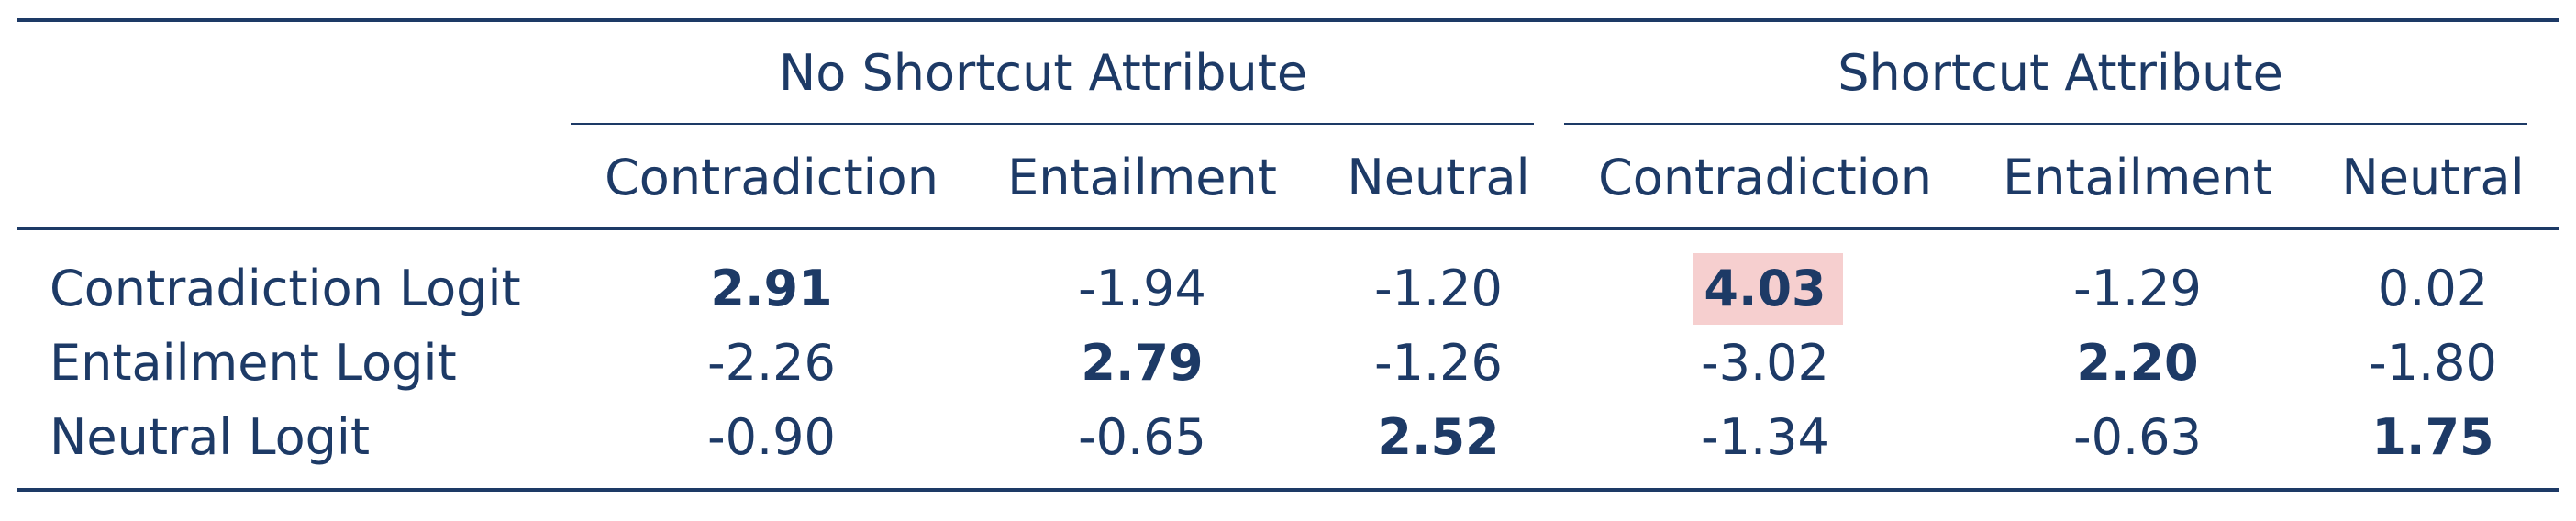  Describe the element at coordinates (2137, 363) in the screenshot. I see `table-cell: 2.20` at that location.